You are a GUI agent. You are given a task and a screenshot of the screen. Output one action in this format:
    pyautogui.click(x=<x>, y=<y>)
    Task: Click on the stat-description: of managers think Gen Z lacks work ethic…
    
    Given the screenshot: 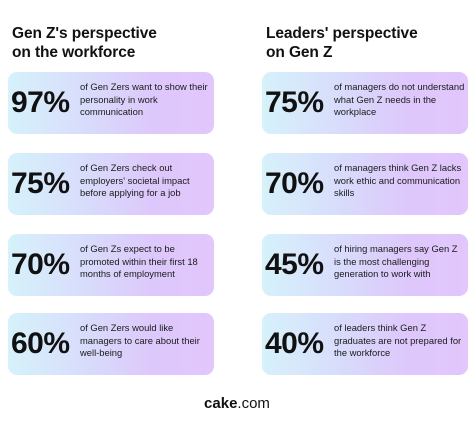 What is the action you would take?
    pyautogui.click(x=398, y=180)
    